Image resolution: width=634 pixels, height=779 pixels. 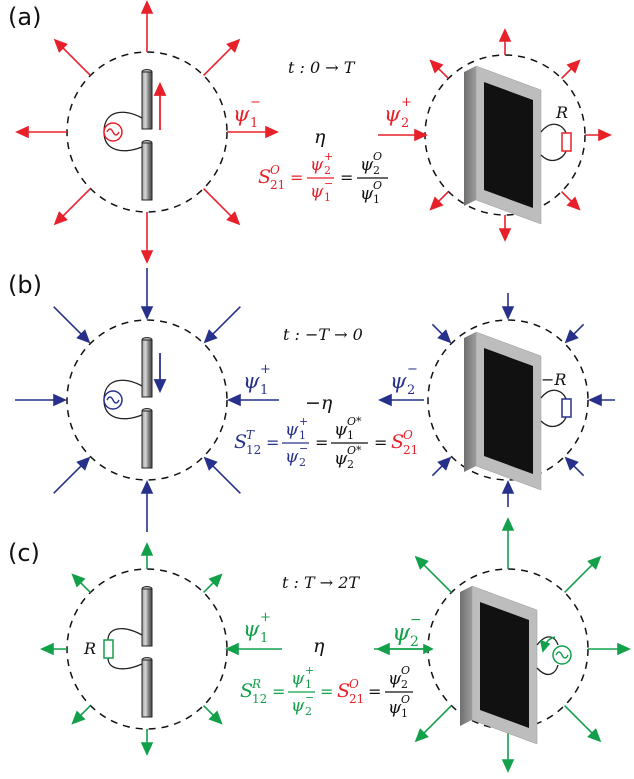 What do you see at coordinates (326, 692) in the screenshot?
I see `scattering-equation-c: S R 12 = ψ + 1 ψ − 2 = S O 21 = ψ O` at bounding box center [326, 692].